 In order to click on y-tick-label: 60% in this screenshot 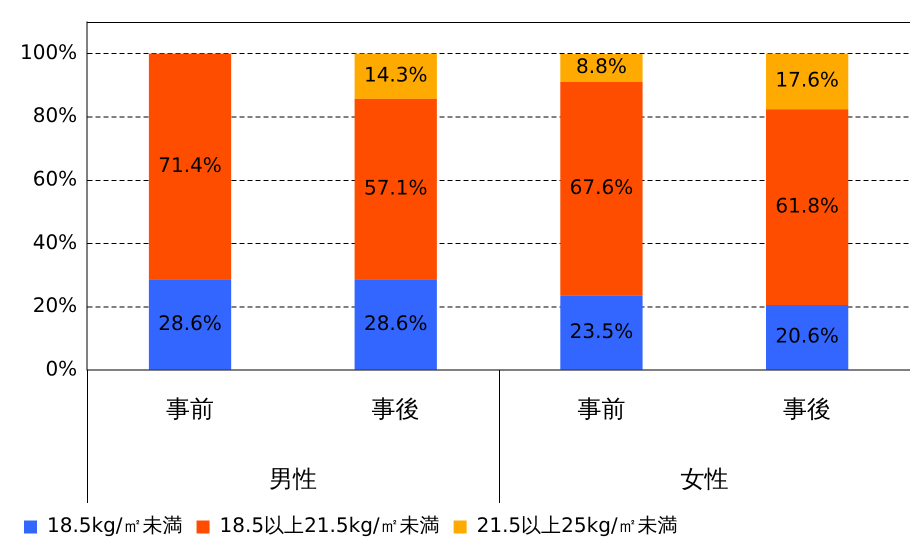, I will do `click(55, 178)`.